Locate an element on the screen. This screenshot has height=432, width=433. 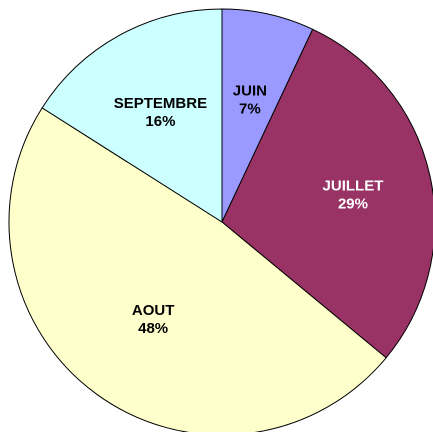
slice-value-juin: 7% is located at coordinates (250, 108).